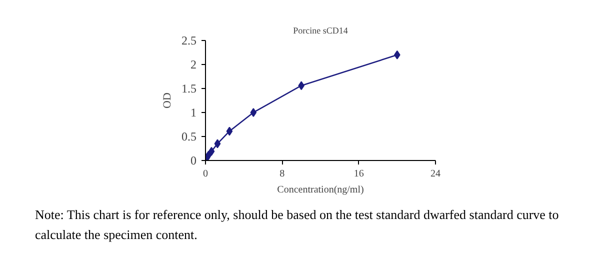  I want to click on x-tick-label: 0, so click(205, 174).